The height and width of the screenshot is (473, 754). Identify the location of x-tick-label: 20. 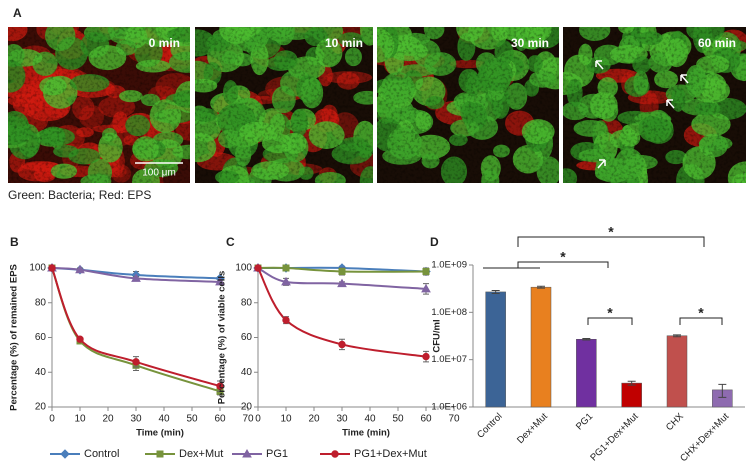
(108, 419).